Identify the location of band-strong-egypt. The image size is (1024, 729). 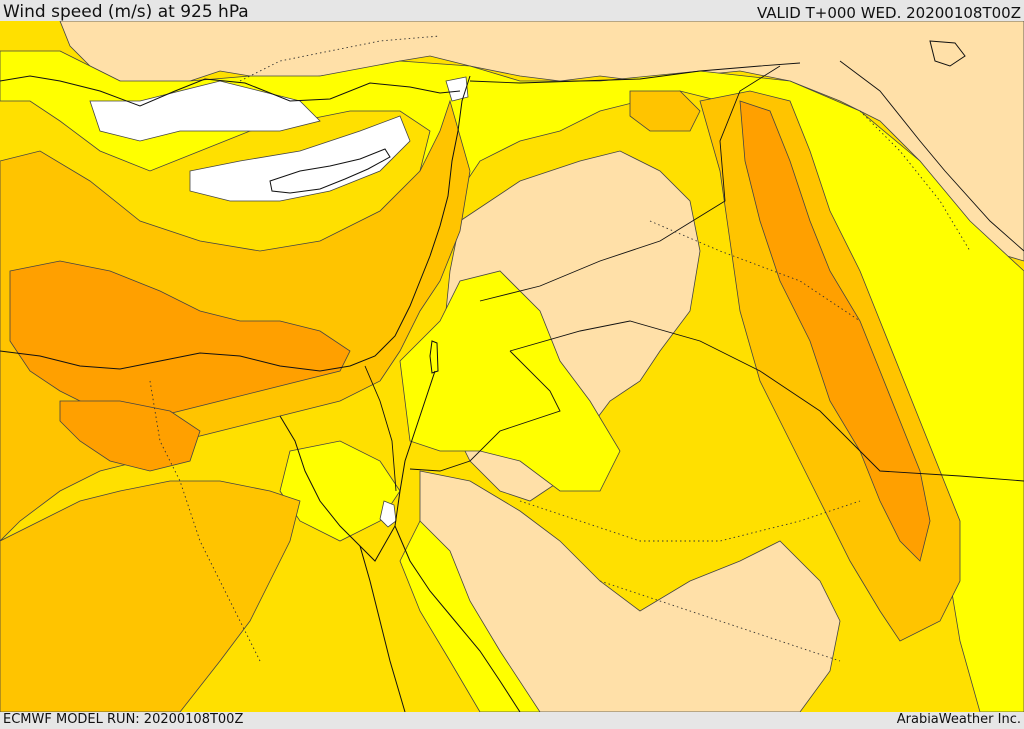
(150, 596).